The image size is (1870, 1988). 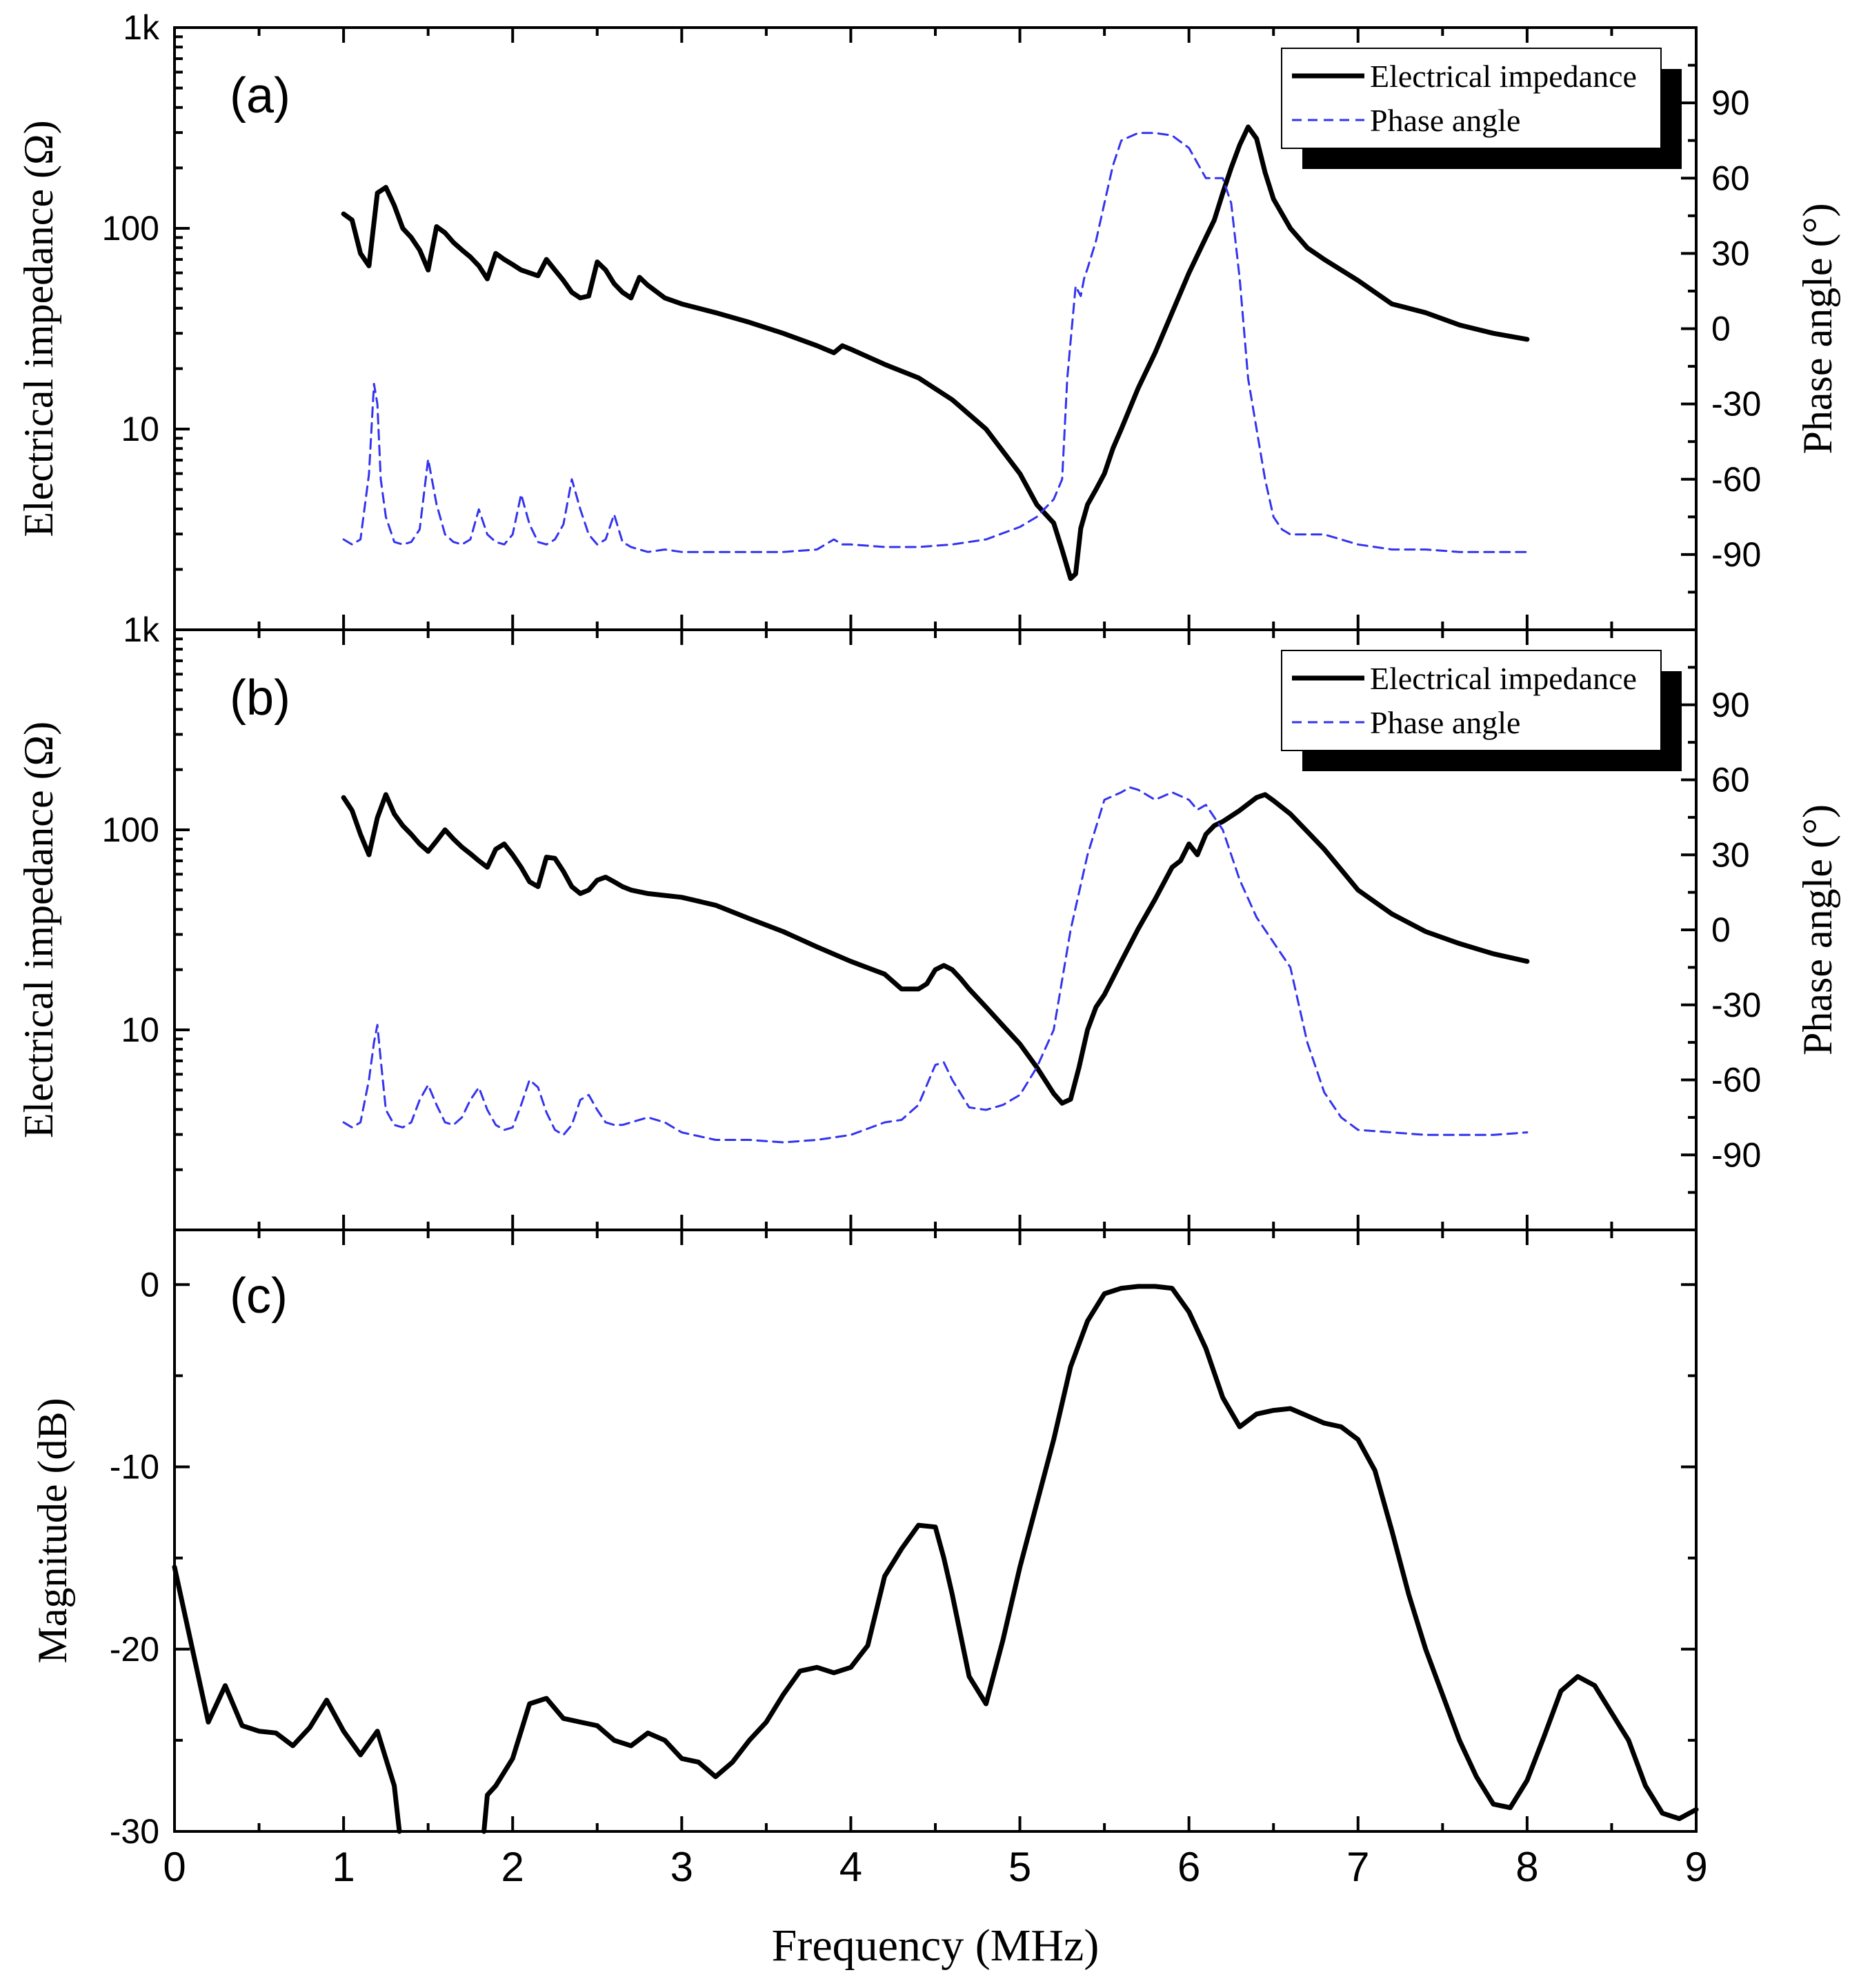 I want to click on x-axis-title: Frequency (MHz), so click(x=936, y=1945).